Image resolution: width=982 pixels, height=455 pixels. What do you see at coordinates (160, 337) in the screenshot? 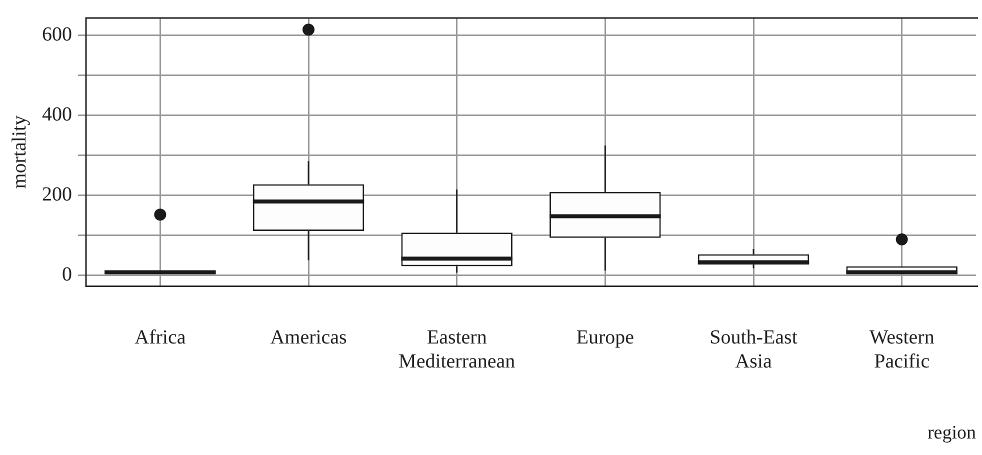
I see `x-tick-label: Africa` at bounding box center [160, 337].